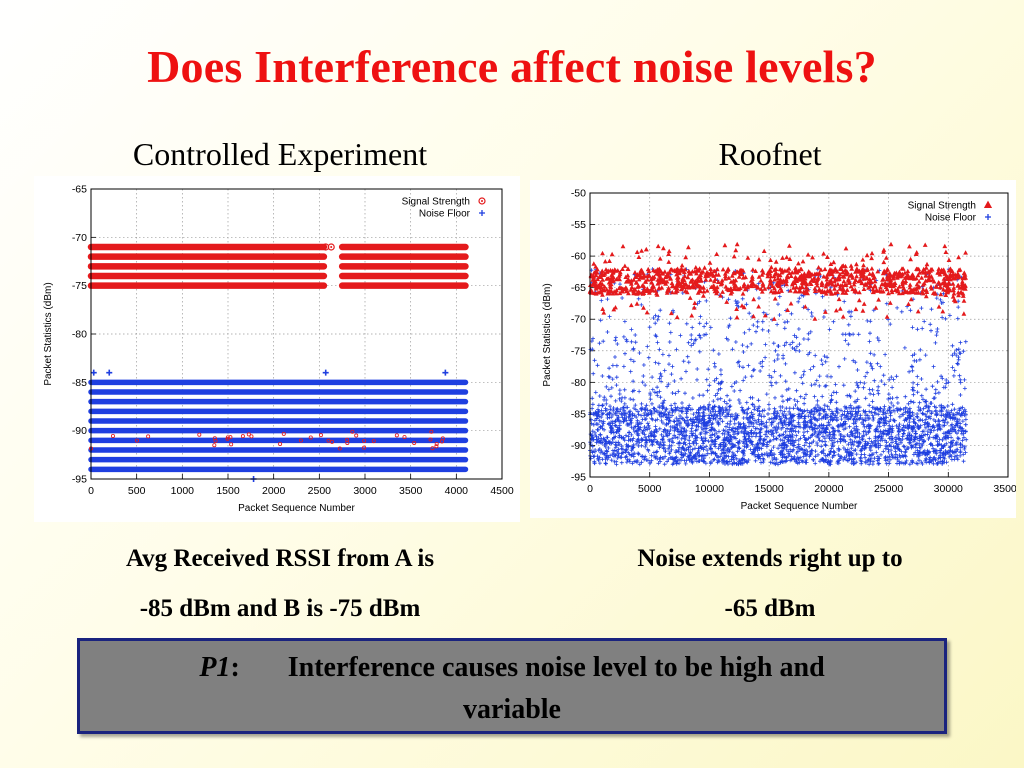 The width and height of the screenshot is (1024, 768). What do you see at coordinates (280, 608) in the screenshot?
I see `left-caption-line2: -85 dBm and B is -75 dBm` at bounding box center [280, 608].